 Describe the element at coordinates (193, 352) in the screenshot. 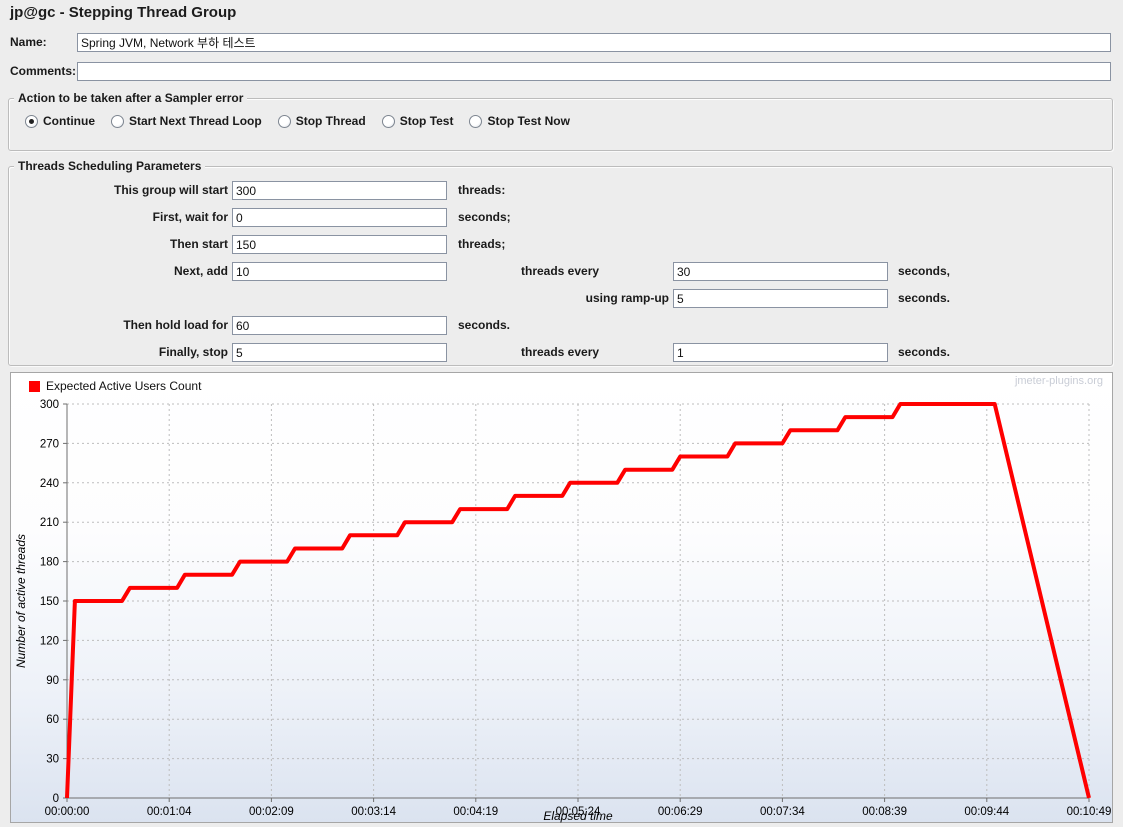

I see `finally-stop-label: Finally, stop` at that location.